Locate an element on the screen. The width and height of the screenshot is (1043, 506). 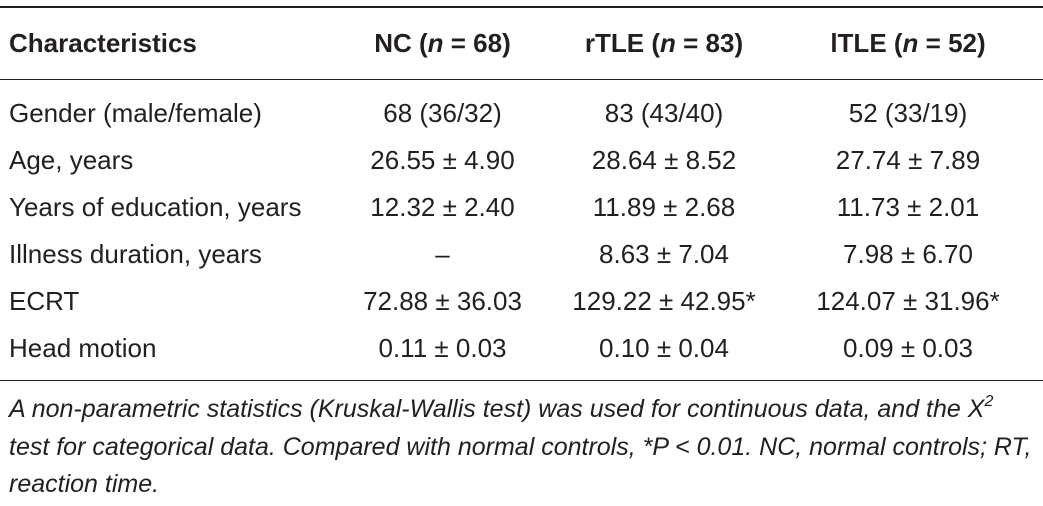
row-label: Gender (male/female) is located at coordinates (135, 113).